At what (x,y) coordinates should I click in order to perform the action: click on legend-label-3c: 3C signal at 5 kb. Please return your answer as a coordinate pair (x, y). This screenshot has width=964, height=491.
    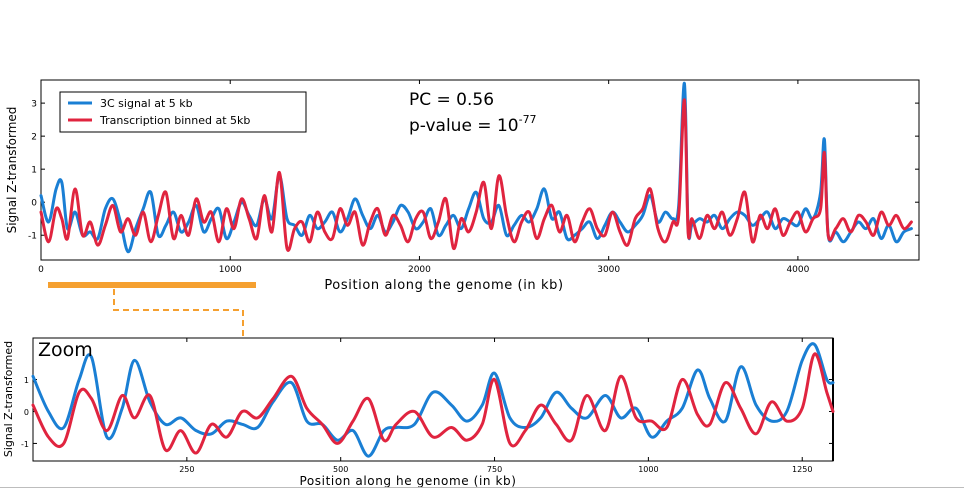
    Looking at the image, I should click on (146, 103).